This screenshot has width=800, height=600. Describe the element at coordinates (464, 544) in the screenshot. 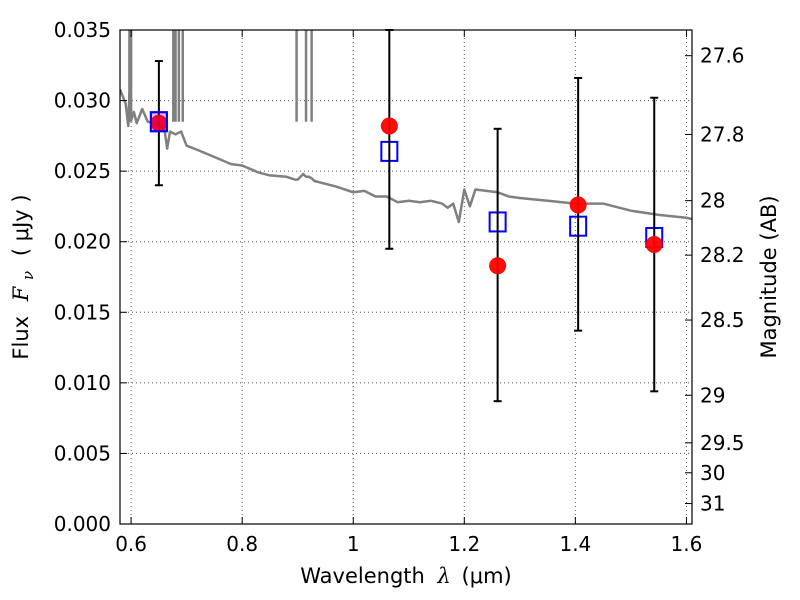

I see `x-tick-label: 1.2` at that location.